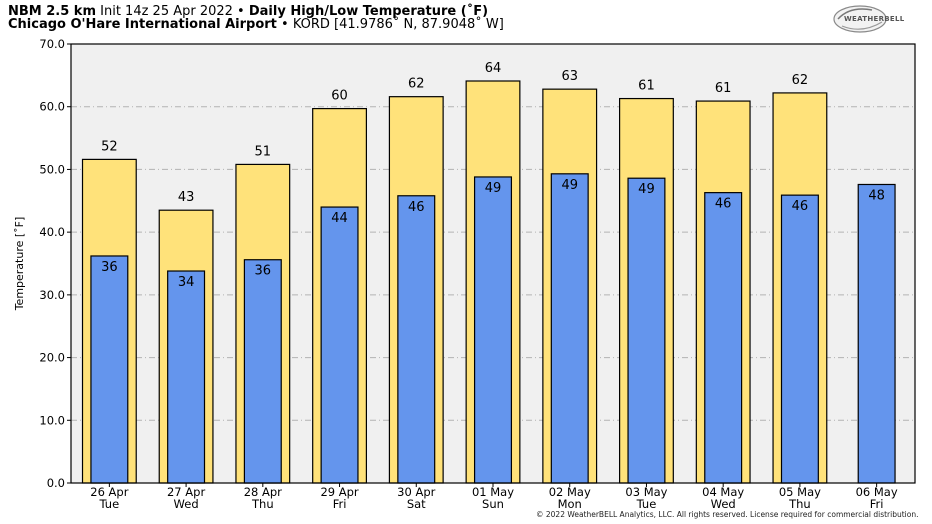 Image resolution: width=932 pixels, height=524 pixels. I want to click on x-tick-label-date: 03 May, so click(646, 492).